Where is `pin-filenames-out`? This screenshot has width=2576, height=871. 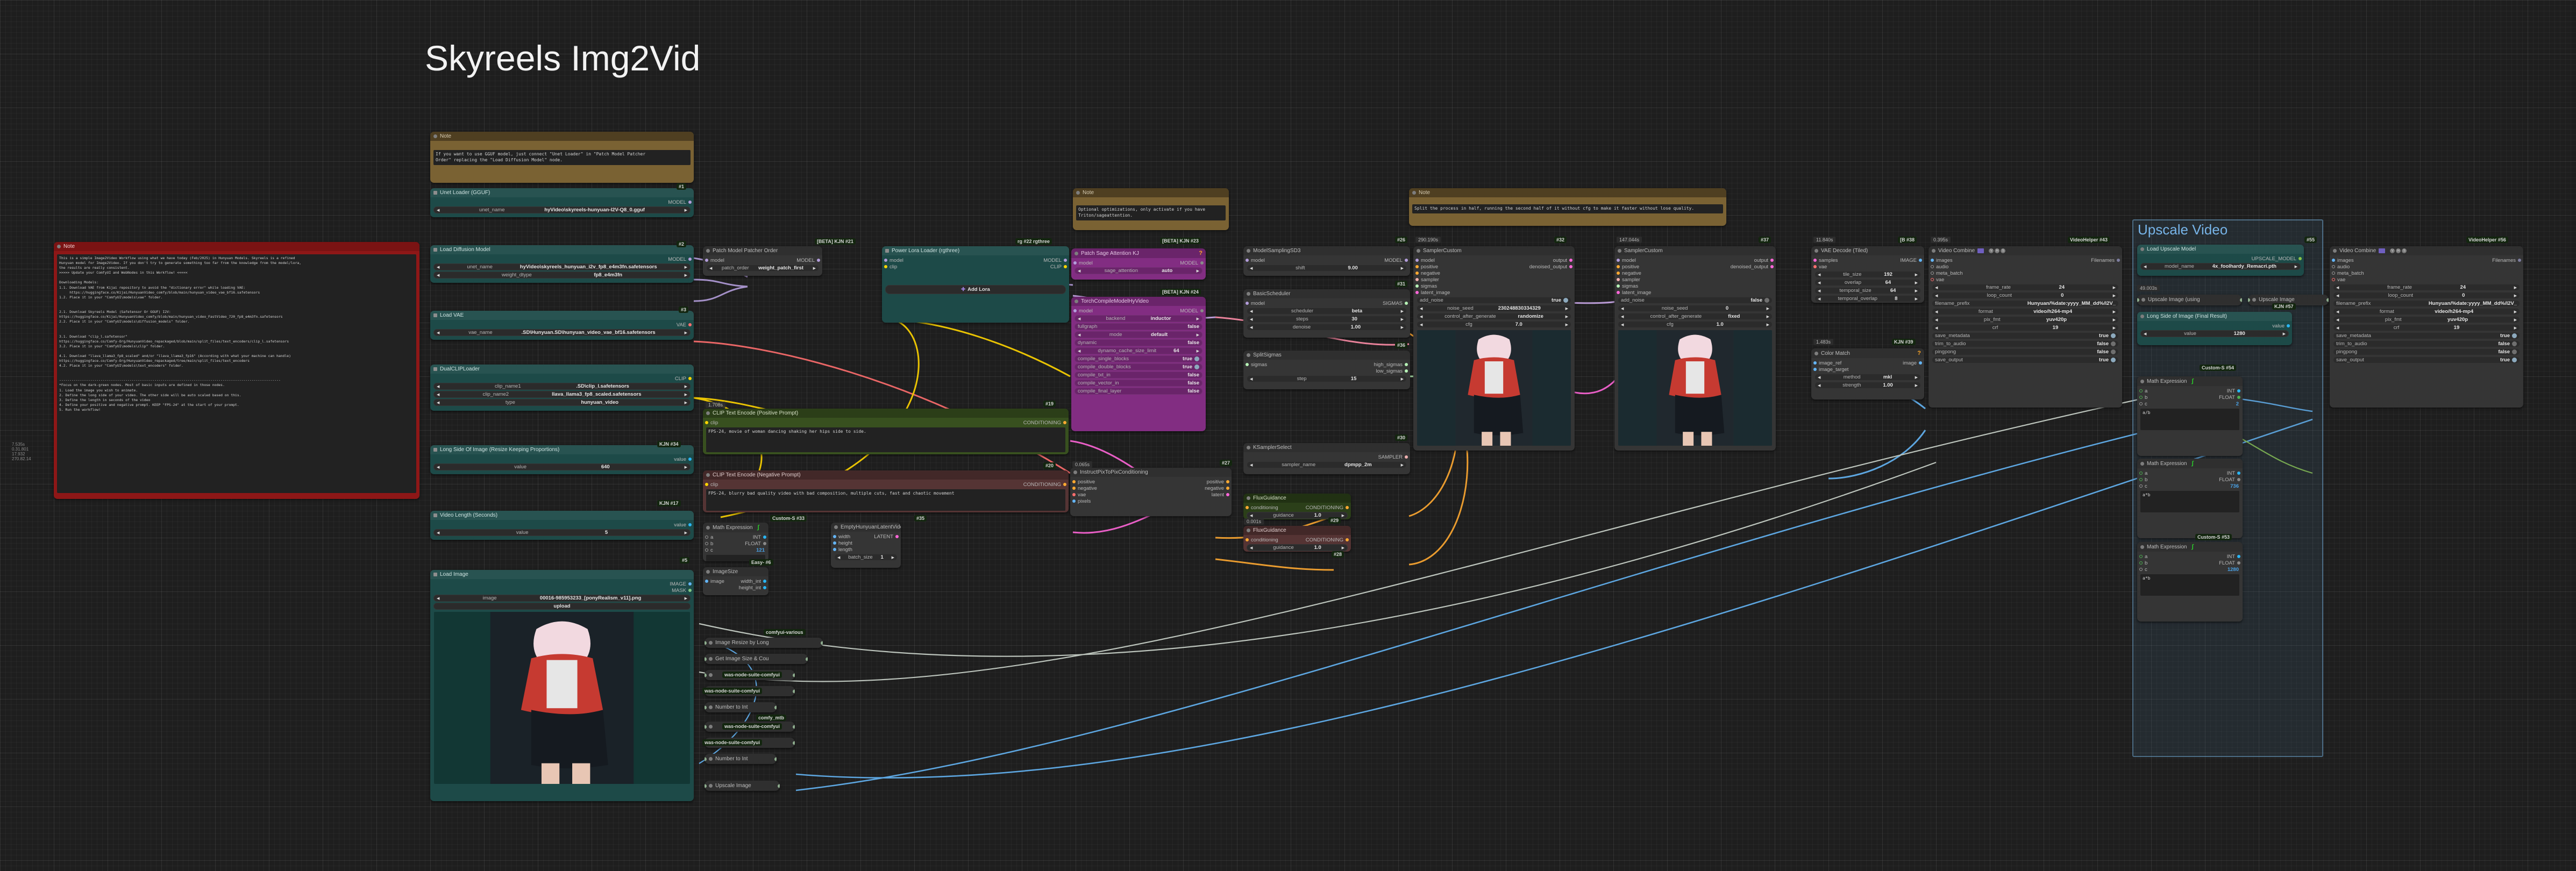 pin-filenames-out is located at coordinates (2118, 260).